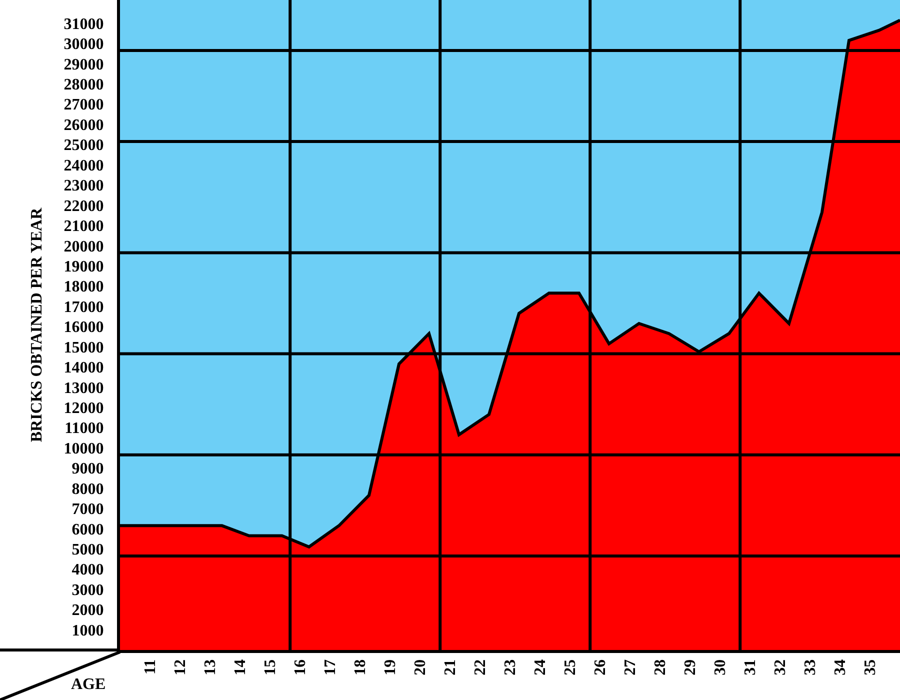 Image resolution: width=900 pixels, height=700 pixels. I want to click on y-tick-label: 22000, so click(84, 206).